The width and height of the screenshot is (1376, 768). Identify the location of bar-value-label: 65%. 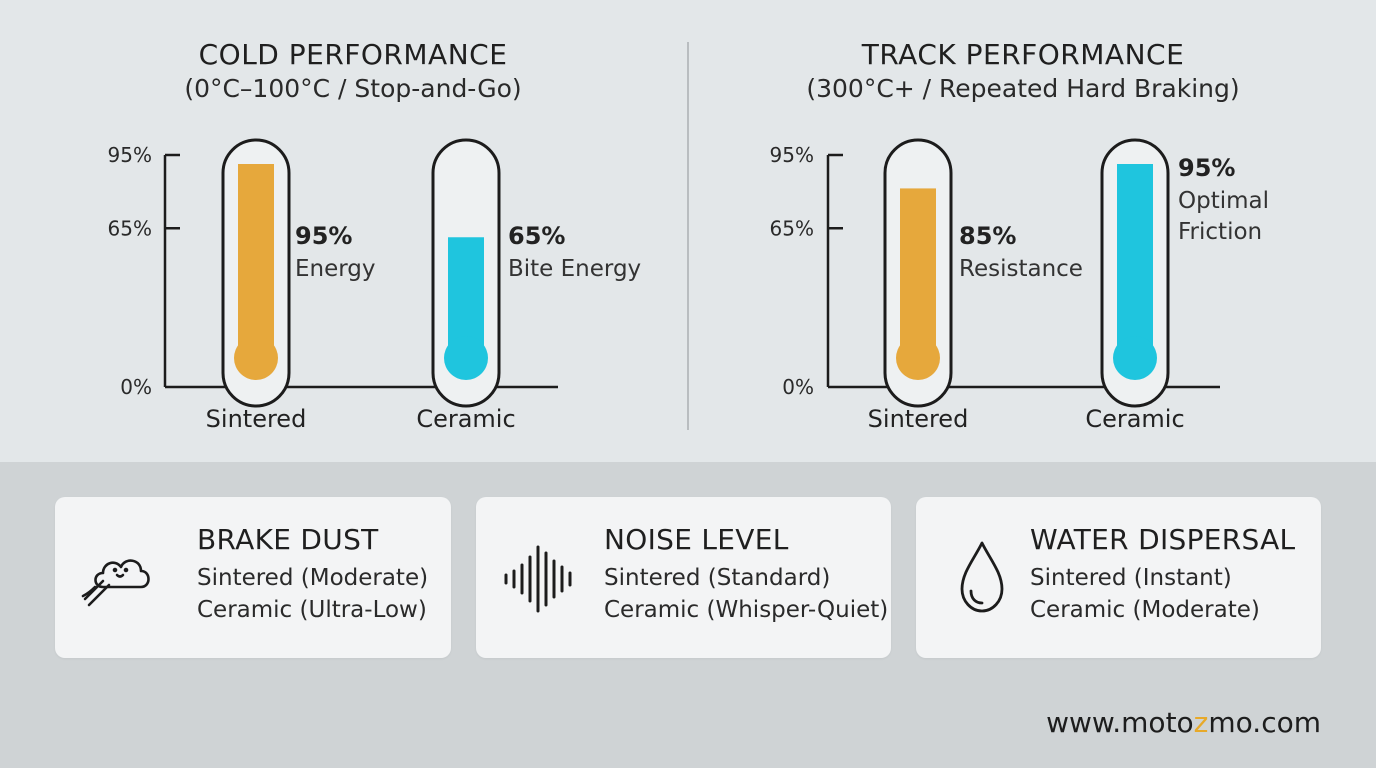
(536, 236).